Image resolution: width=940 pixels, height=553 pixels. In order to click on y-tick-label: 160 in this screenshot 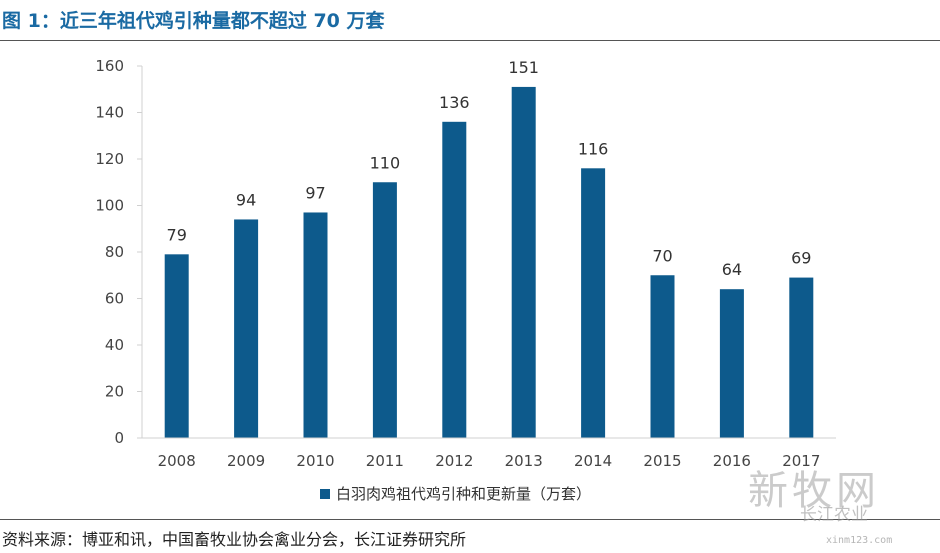, I will do `click(109, 66)`.